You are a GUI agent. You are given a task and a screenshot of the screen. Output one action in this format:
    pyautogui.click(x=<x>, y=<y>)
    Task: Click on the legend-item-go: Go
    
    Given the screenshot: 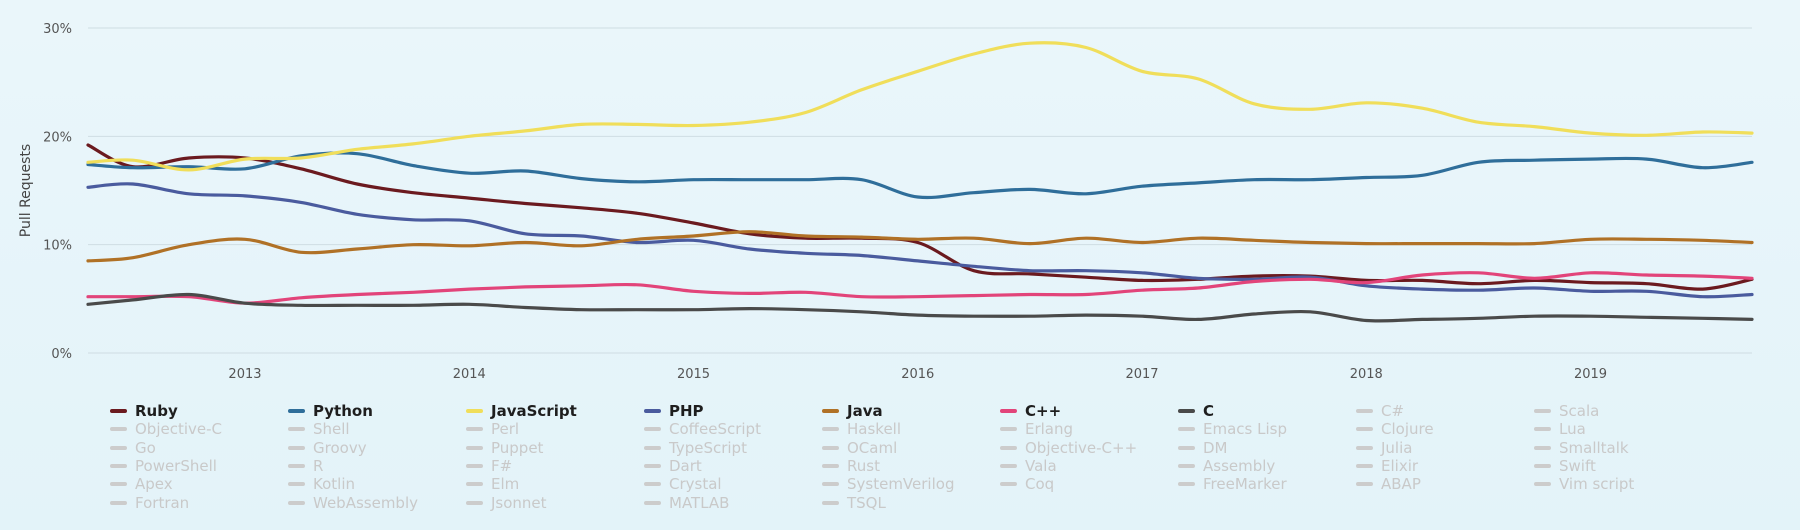 What is the action you would take?
    pyautogui.click(x=133, y=448)
    